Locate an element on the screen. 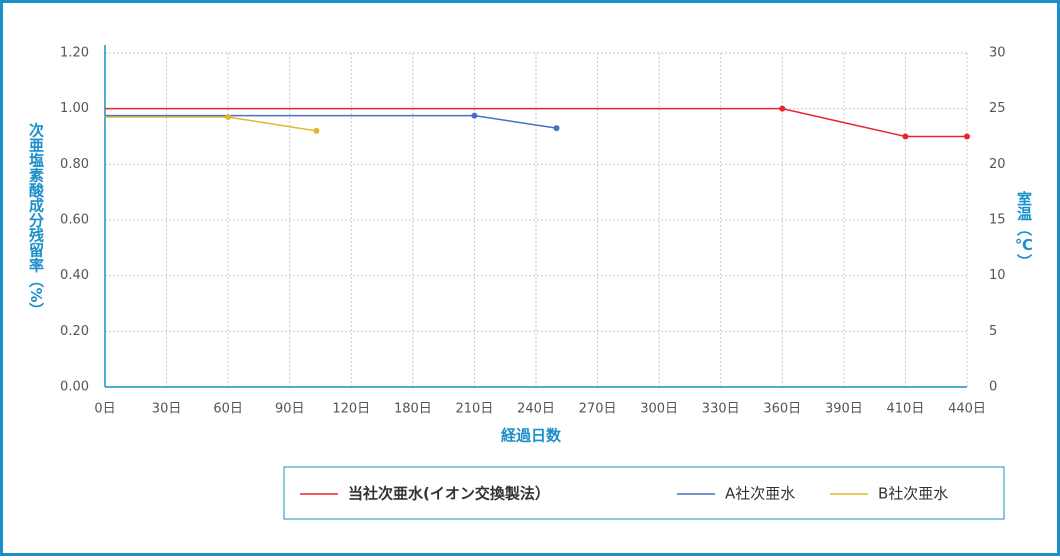 The height and width of the screenshot is (560, 1060). x-tick-label: 210日 is located at coordinates (475, 409).